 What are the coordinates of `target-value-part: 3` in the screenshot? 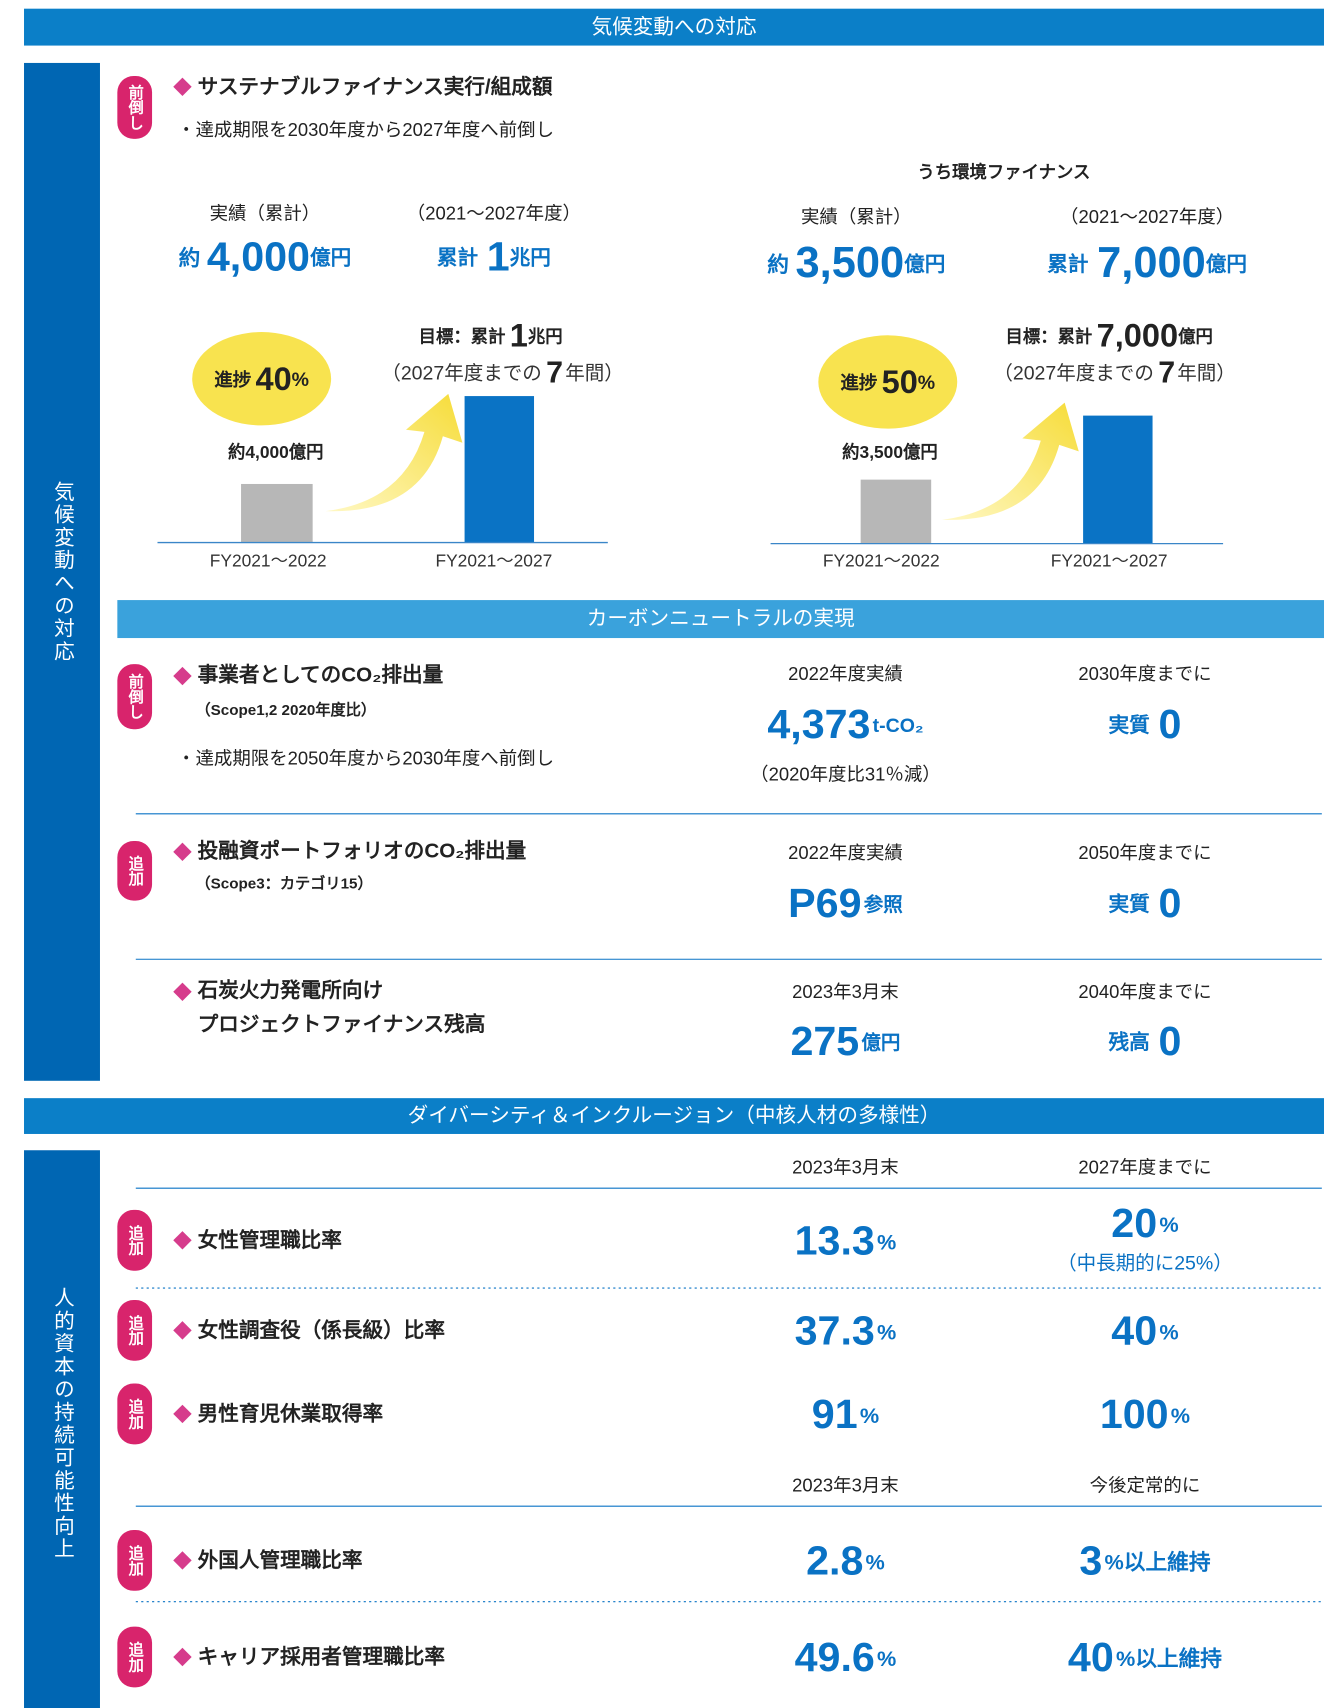 It's located at (1090, 1561).